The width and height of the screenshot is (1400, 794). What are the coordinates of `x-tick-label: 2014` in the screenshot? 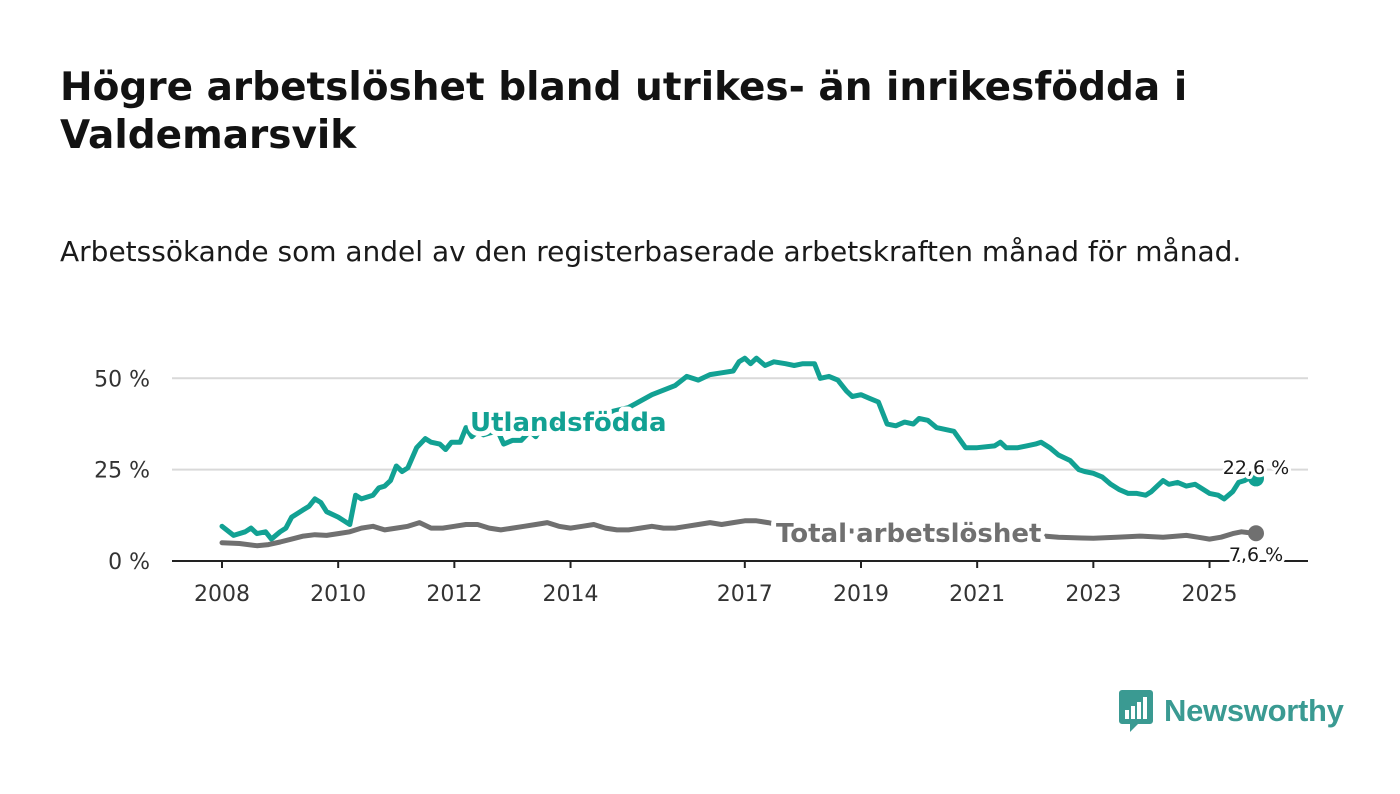 It's located at (571, 594).